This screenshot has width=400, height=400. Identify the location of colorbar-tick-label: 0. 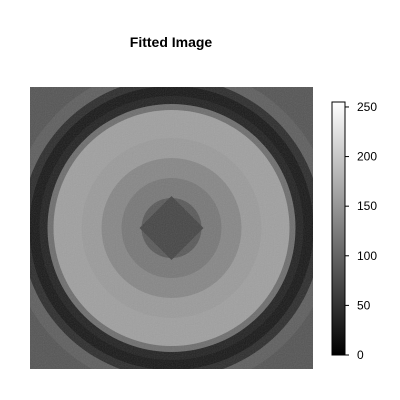
(360, 355).